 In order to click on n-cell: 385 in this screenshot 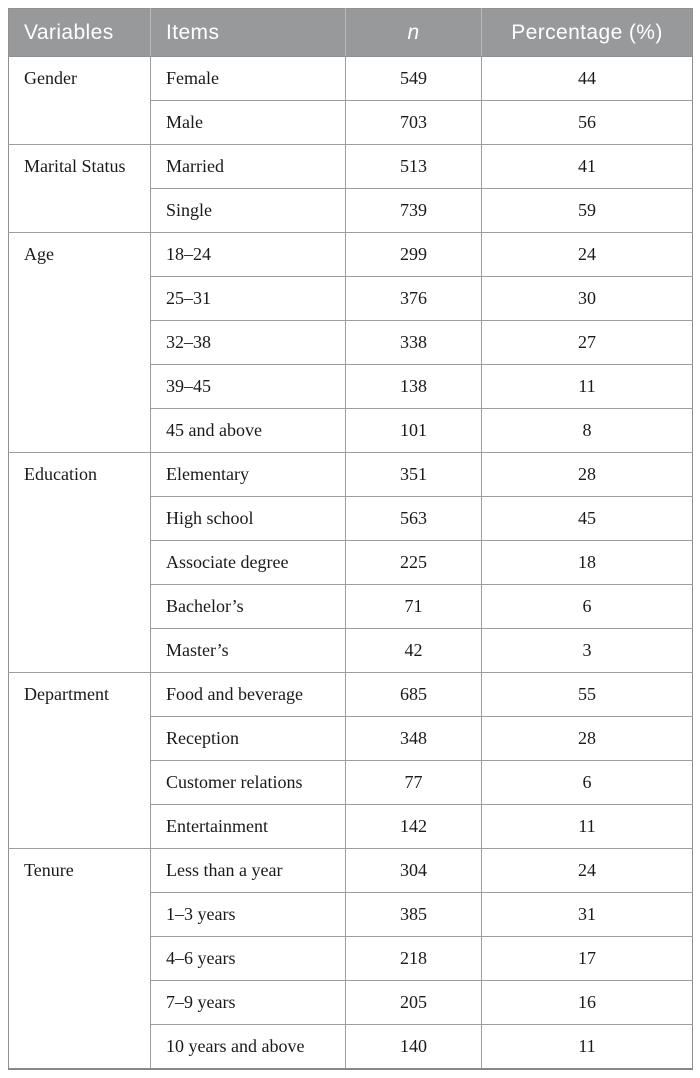, I will do `click(413, 914)`.